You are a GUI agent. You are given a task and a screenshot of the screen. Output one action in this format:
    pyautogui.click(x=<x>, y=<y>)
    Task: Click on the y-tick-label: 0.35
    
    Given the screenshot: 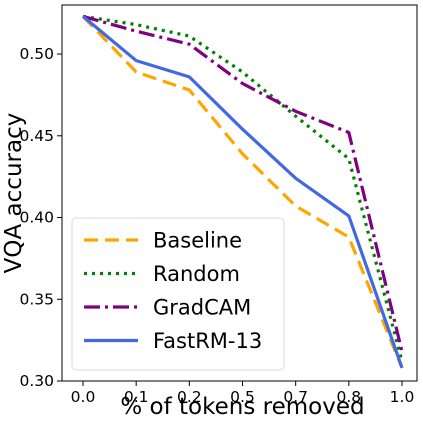 What is the action you would take?
    pyautogui.click(x=36, y=299)
    